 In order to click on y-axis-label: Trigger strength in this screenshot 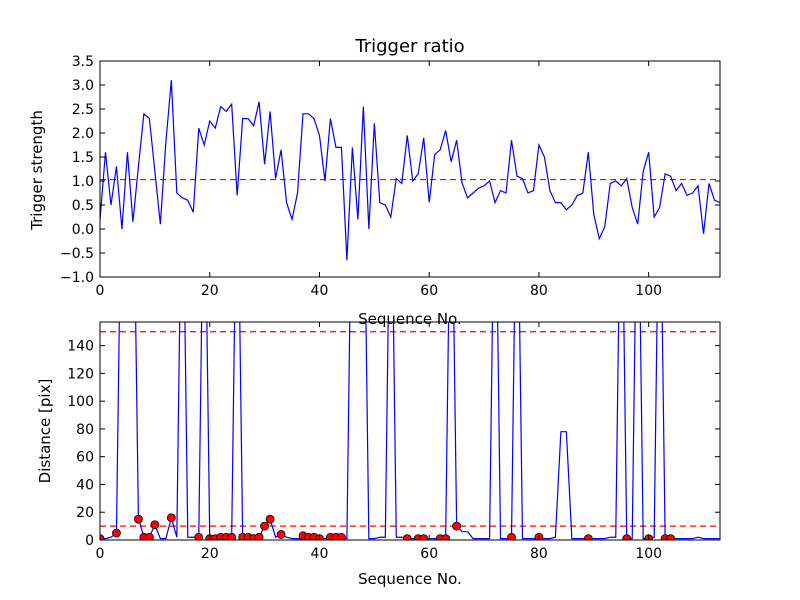, I will do `click(37, 170)`.